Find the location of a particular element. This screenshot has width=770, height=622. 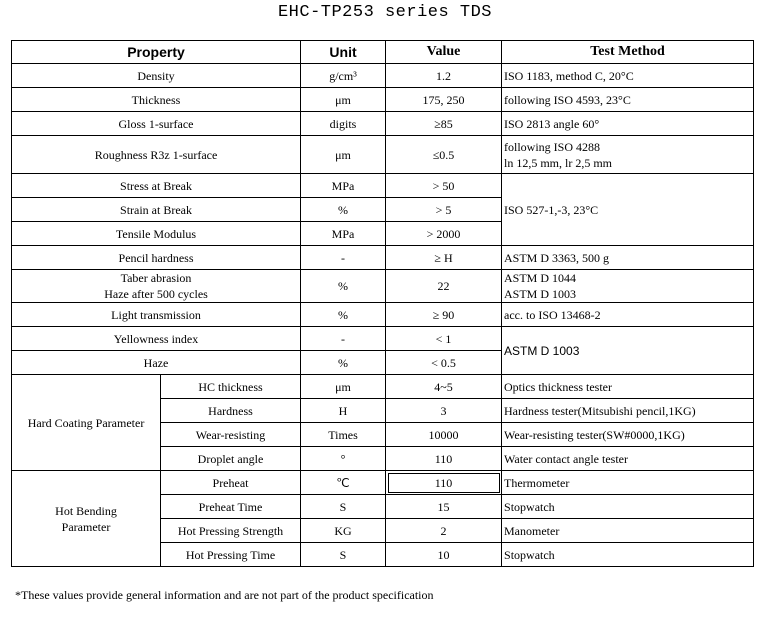

unit-cell: H is located at coordinates (343, 410).